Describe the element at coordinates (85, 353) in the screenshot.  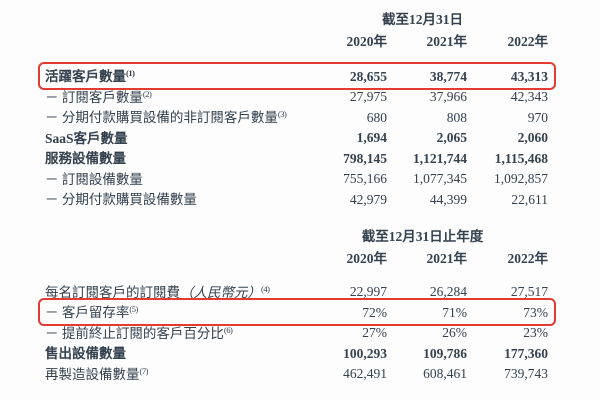
I see `label-text: 售出設備數量` at that location.